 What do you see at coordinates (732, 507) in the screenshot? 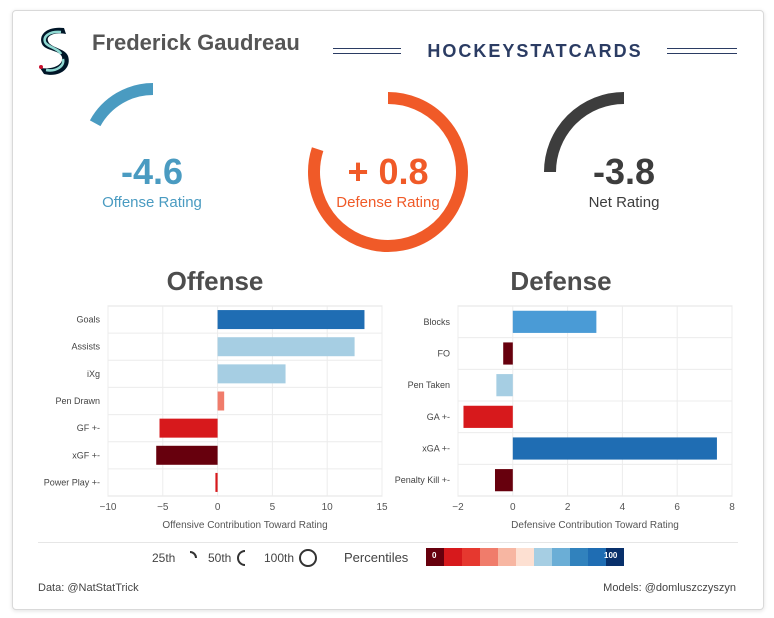
I see `x-tick-label: 8` at bounding box center [732, 507].